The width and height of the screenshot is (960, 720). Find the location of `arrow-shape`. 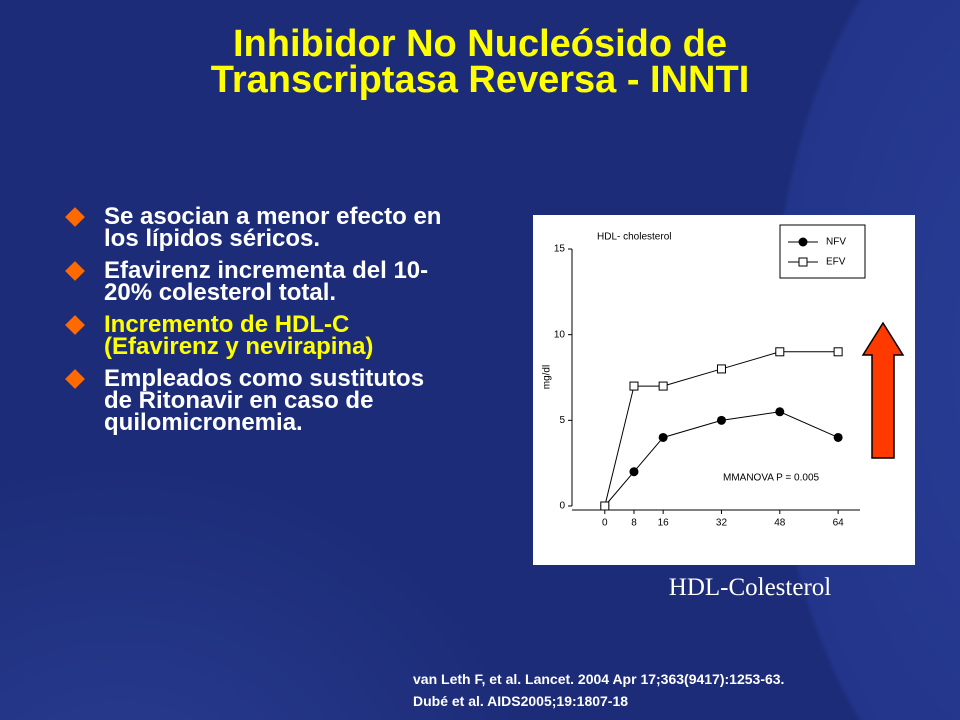

arrow-shape is located at coordinates (883, 390).